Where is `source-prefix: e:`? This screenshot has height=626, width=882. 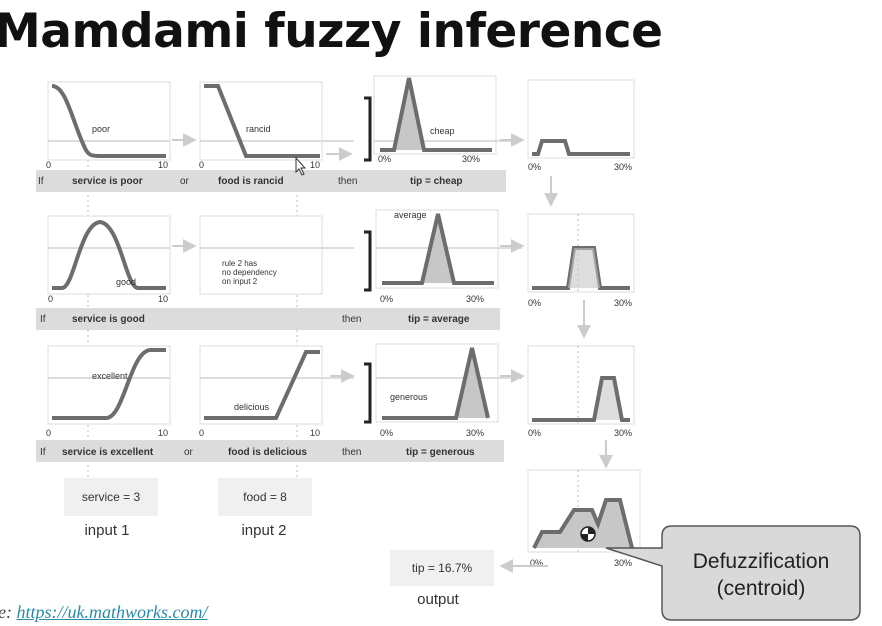
source-prefix: e: is located at coordinates (6, 612).